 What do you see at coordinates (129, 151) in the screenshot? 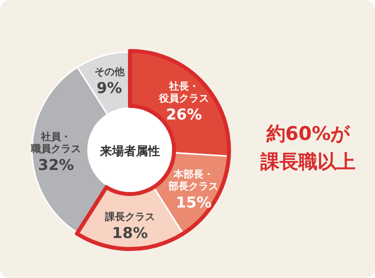
I see `text: 来場者属性` at bounding box center [129, 151].